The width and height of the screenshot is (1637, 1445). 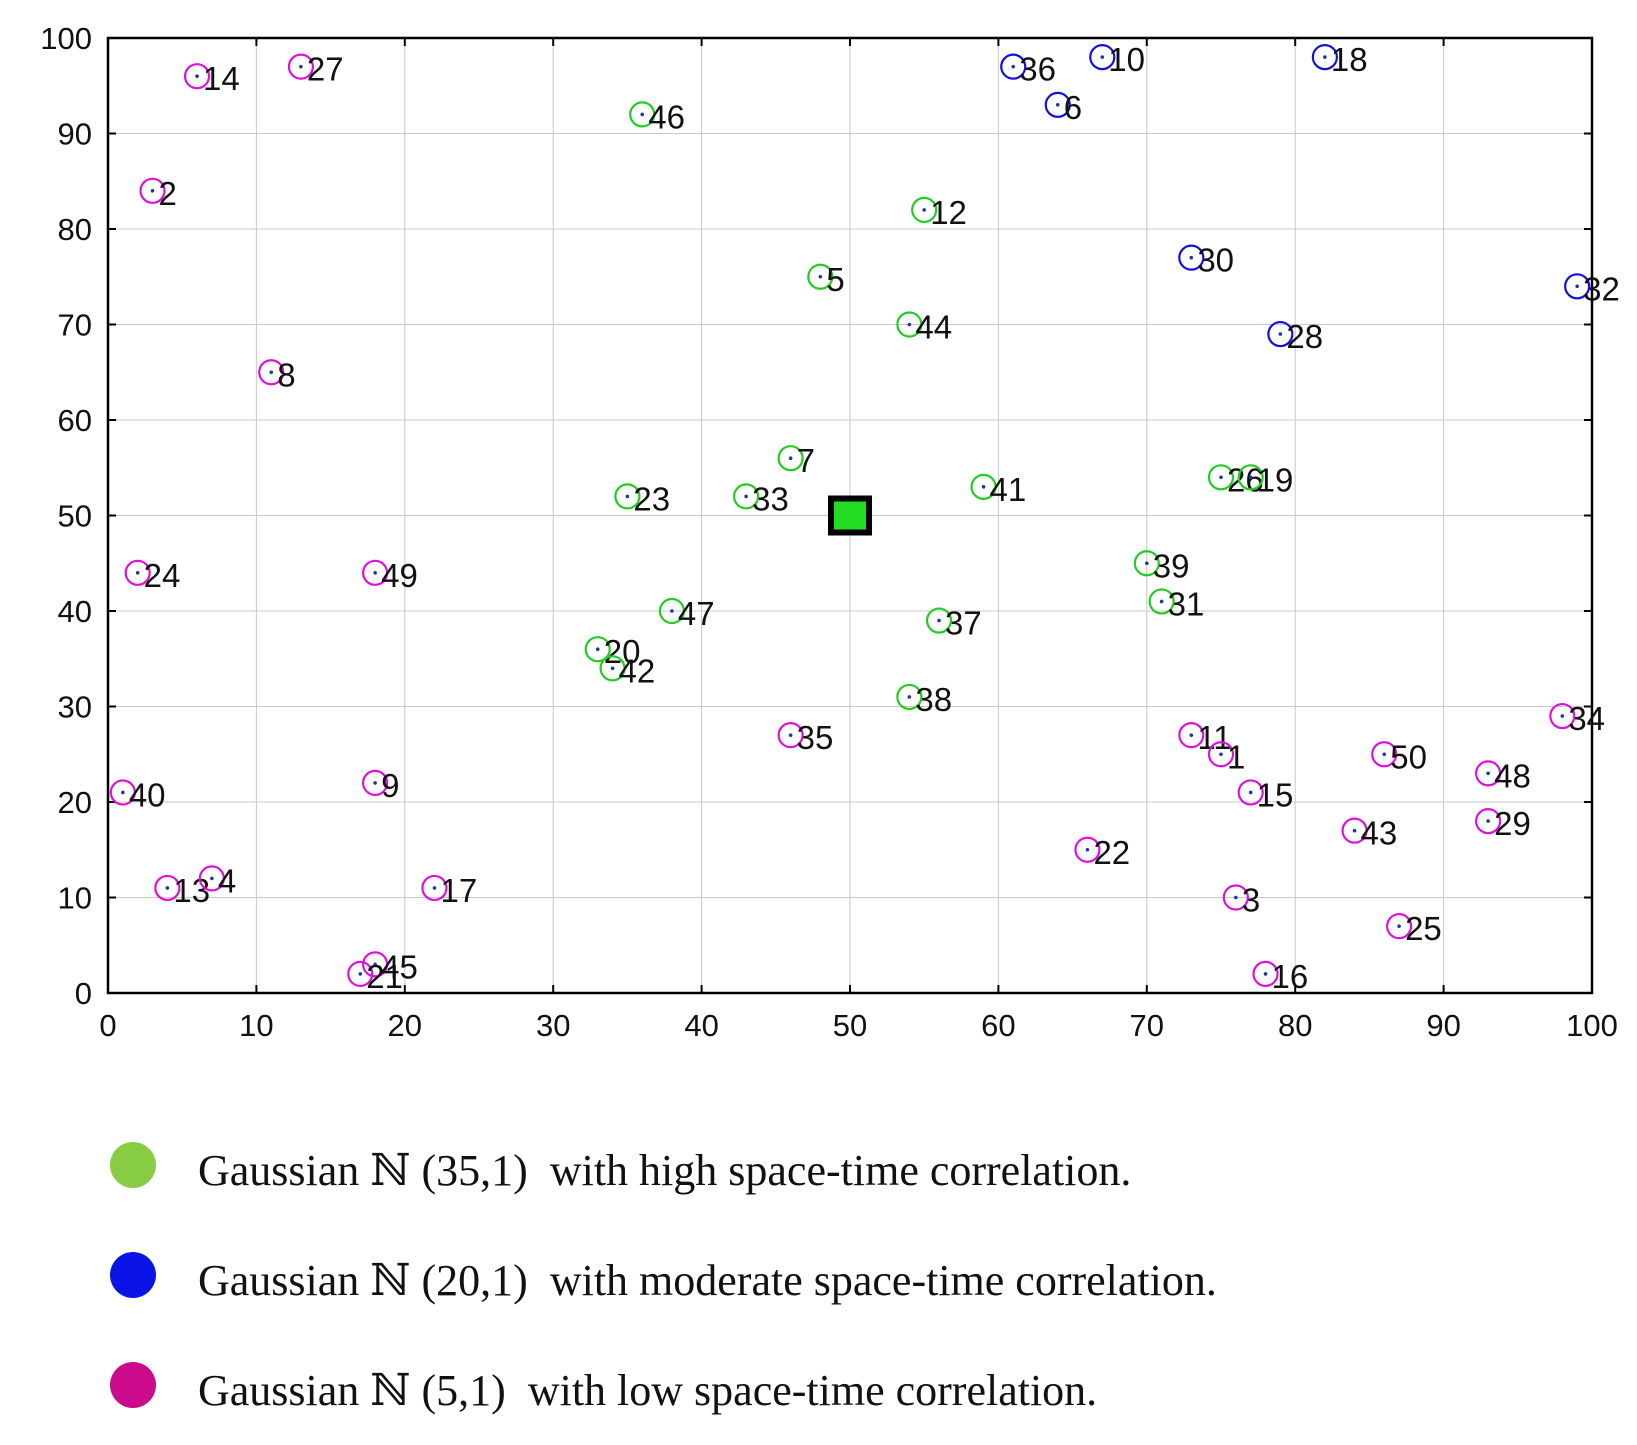 What do you see at coordinates (1215, 260) in the screenshot?
I see `point-label: 30` at bounding box center [1215, 260].